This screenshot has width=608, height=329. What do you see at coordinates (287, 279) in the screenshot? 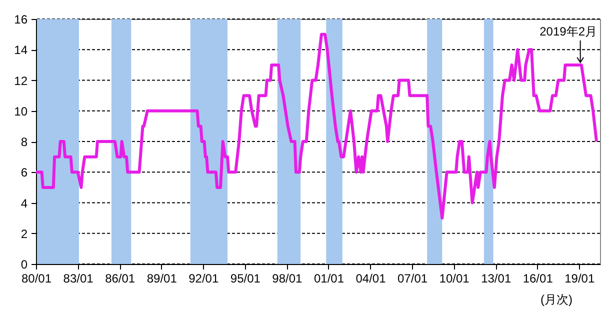
I see `x-tick-label: 98/01` at bounding box center [287, 279].